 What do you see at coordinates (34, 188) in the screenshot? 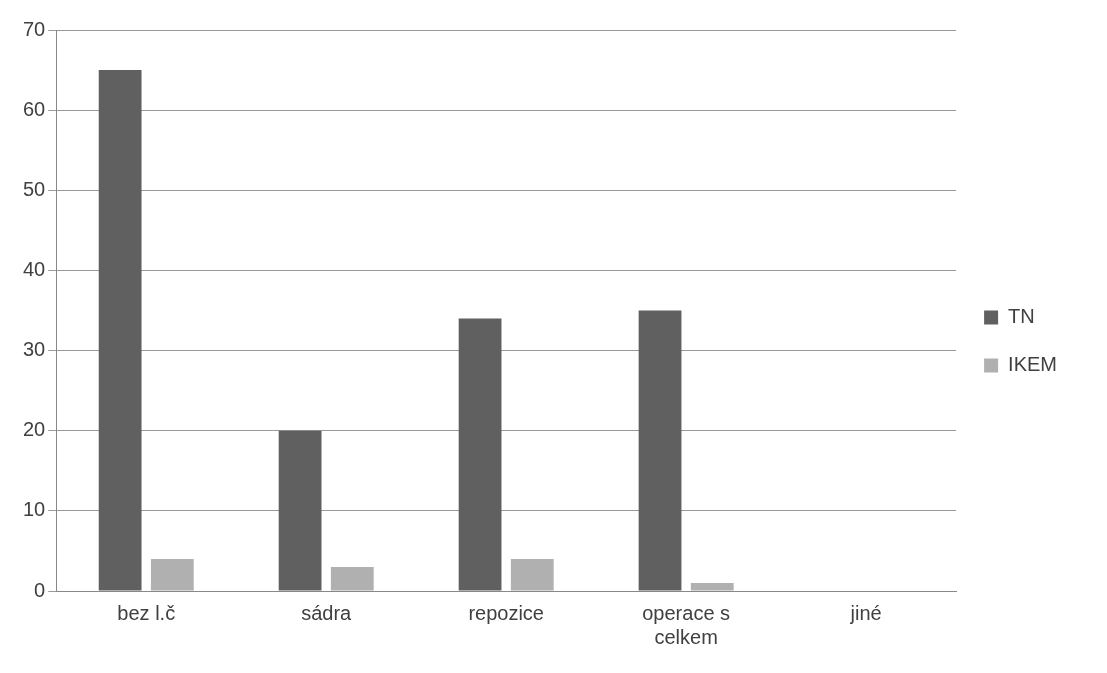
I see `y-tick-label: 50` at bounding box center [34, 188].